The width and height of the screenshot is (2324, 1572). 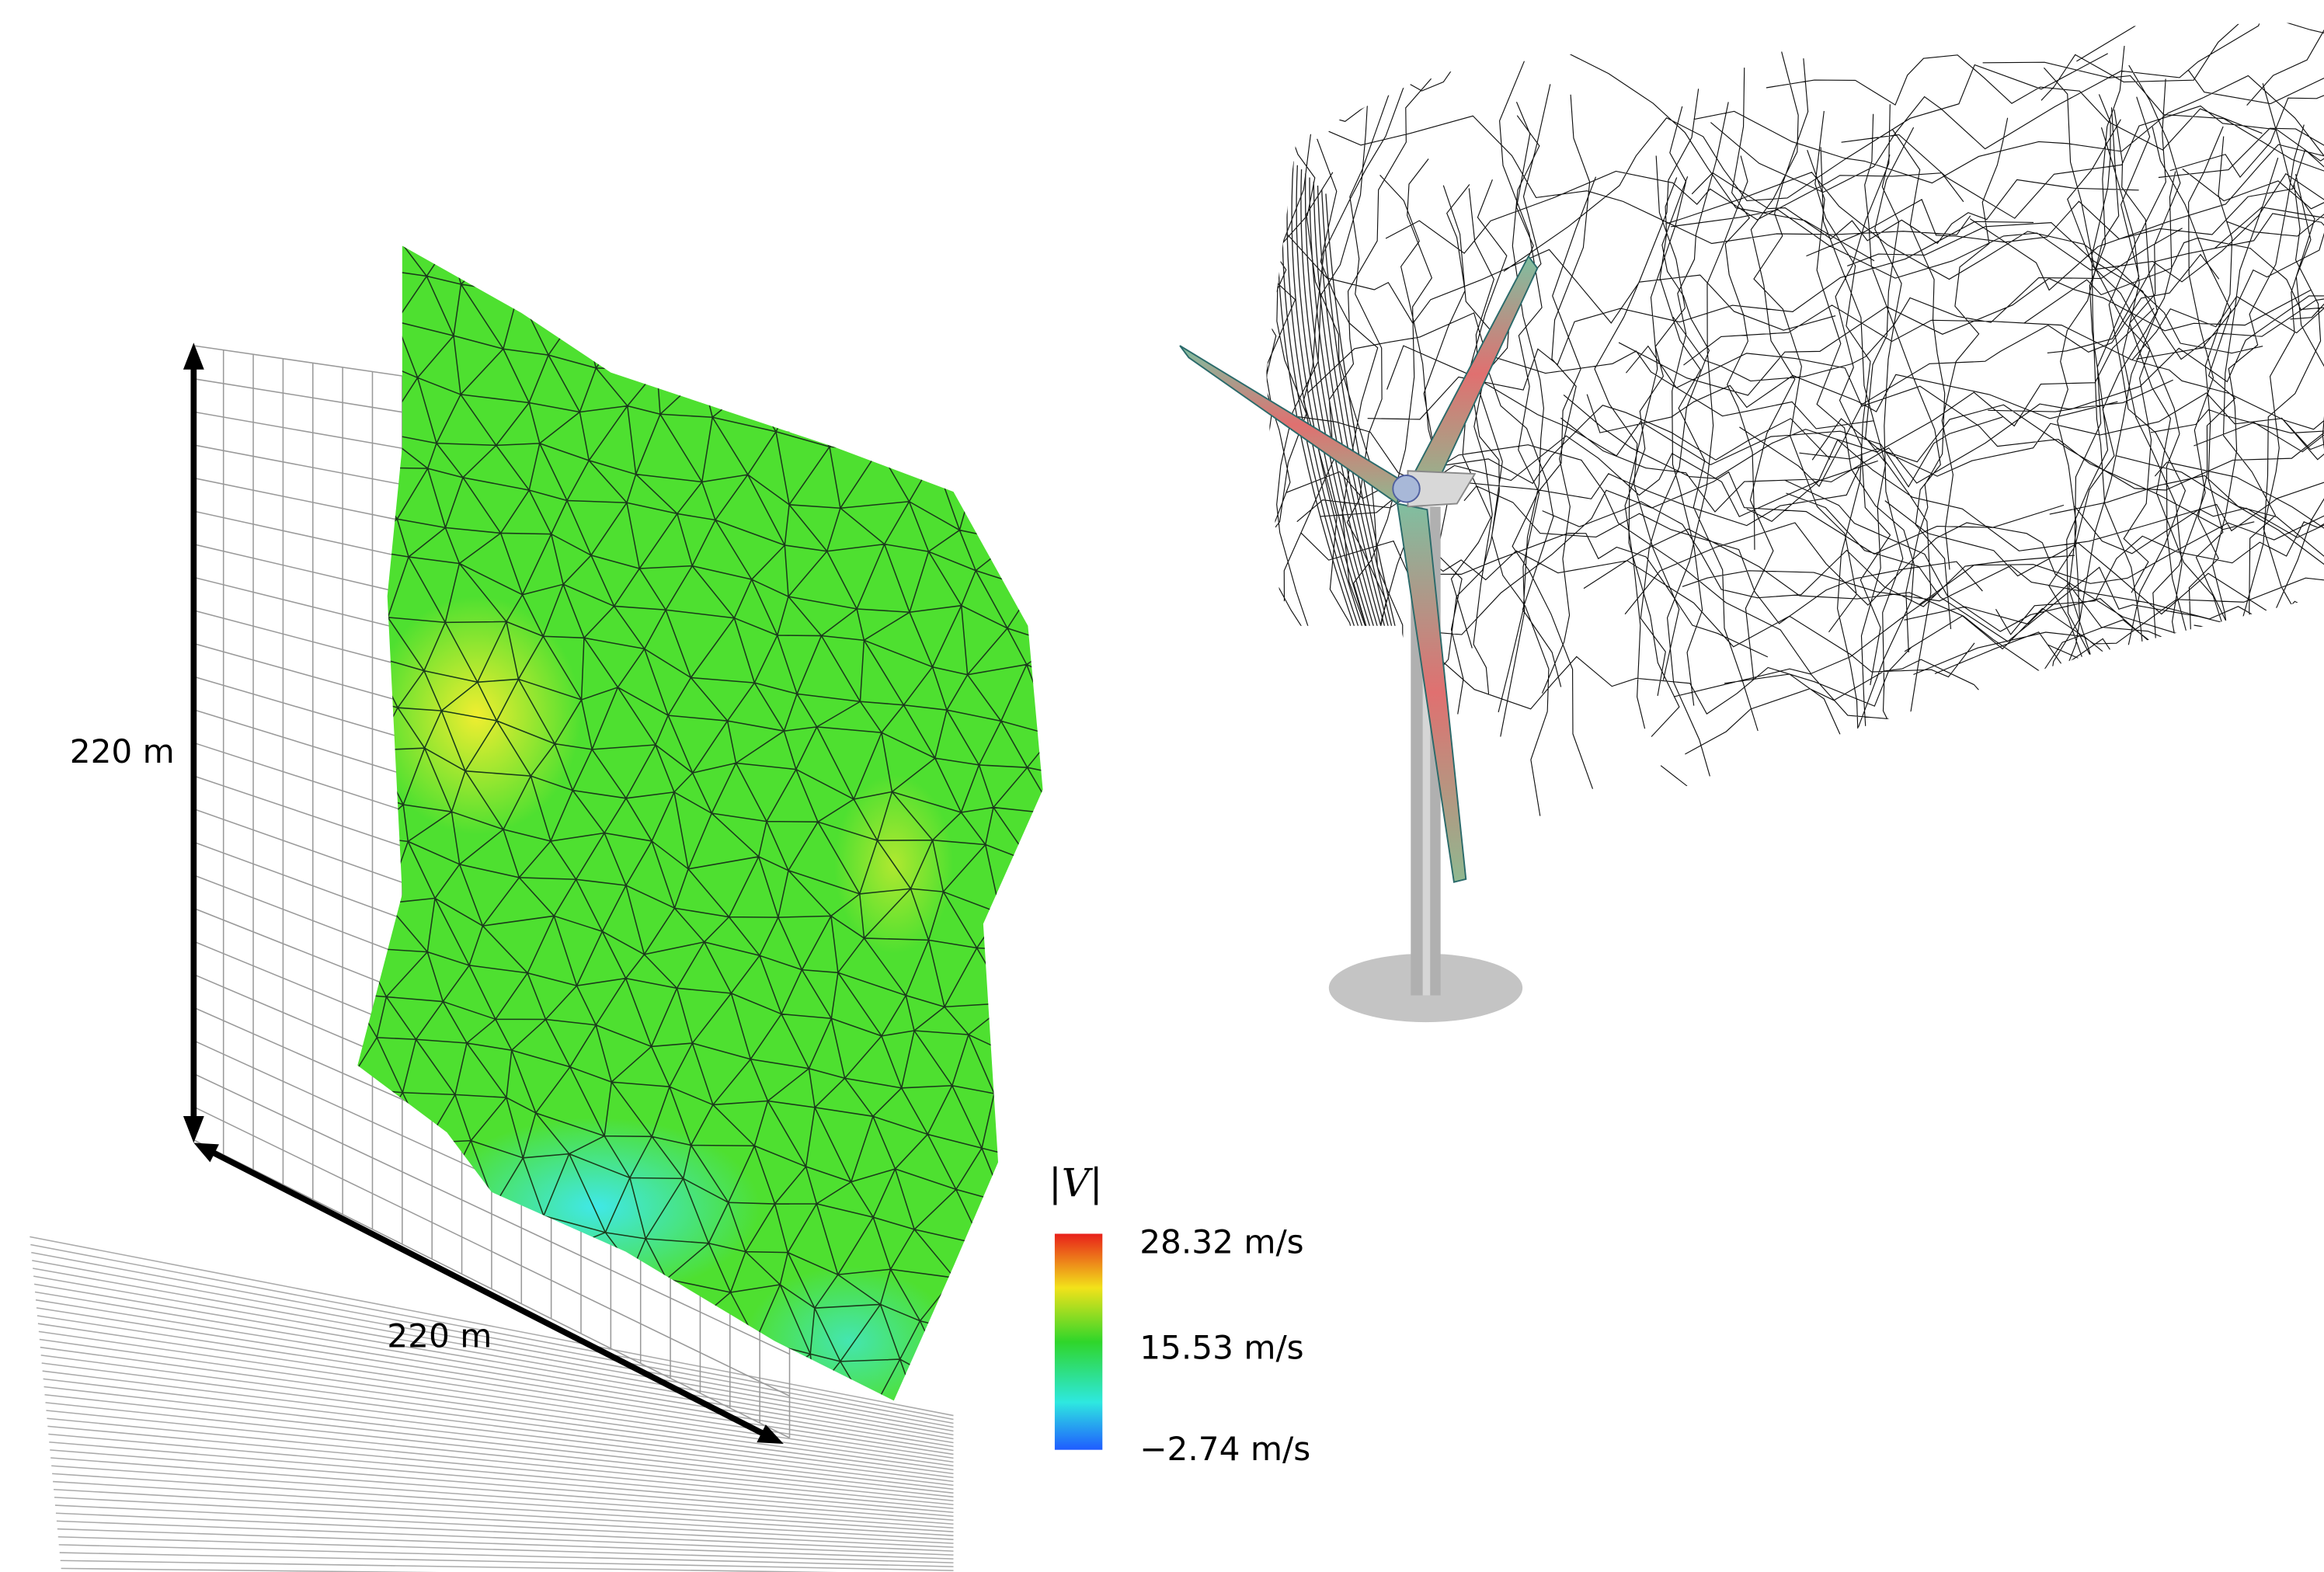 I want to click on surface-low, so click(x=849, y=1333).